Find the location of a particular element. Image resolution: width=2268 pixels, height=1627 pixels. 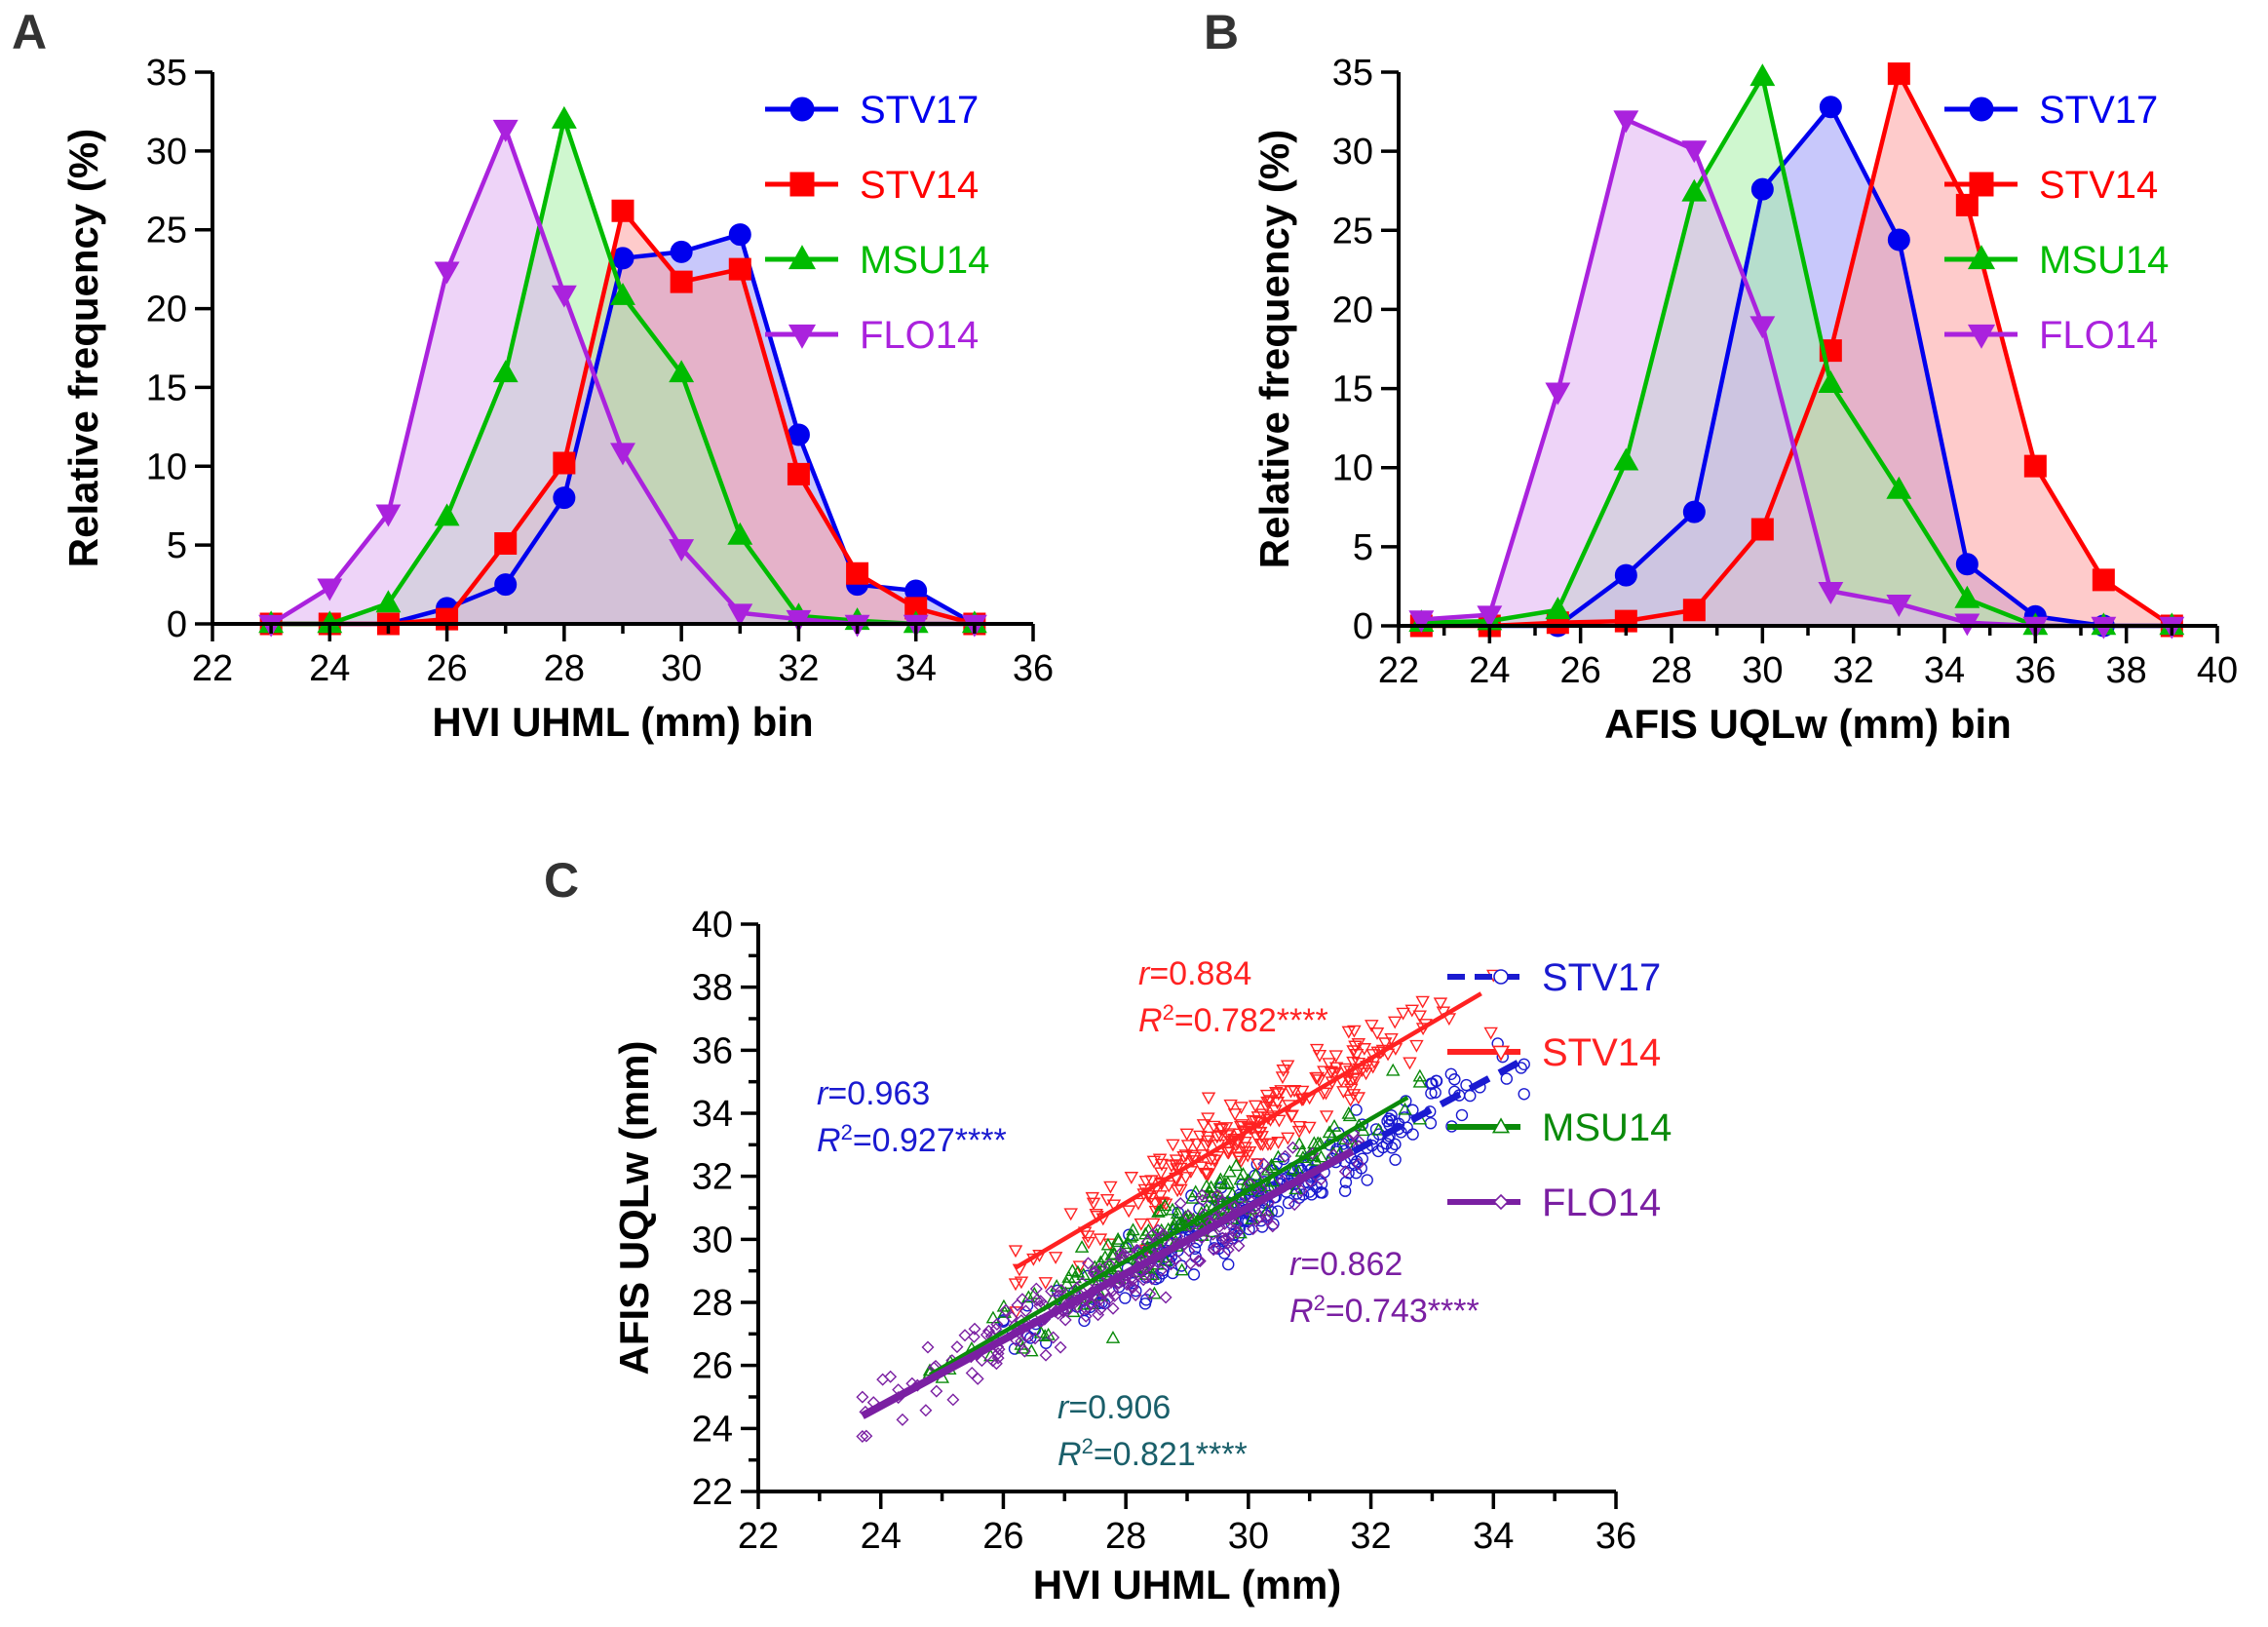

legend-marker-flo14 is located at coordinates (1501, 1202).